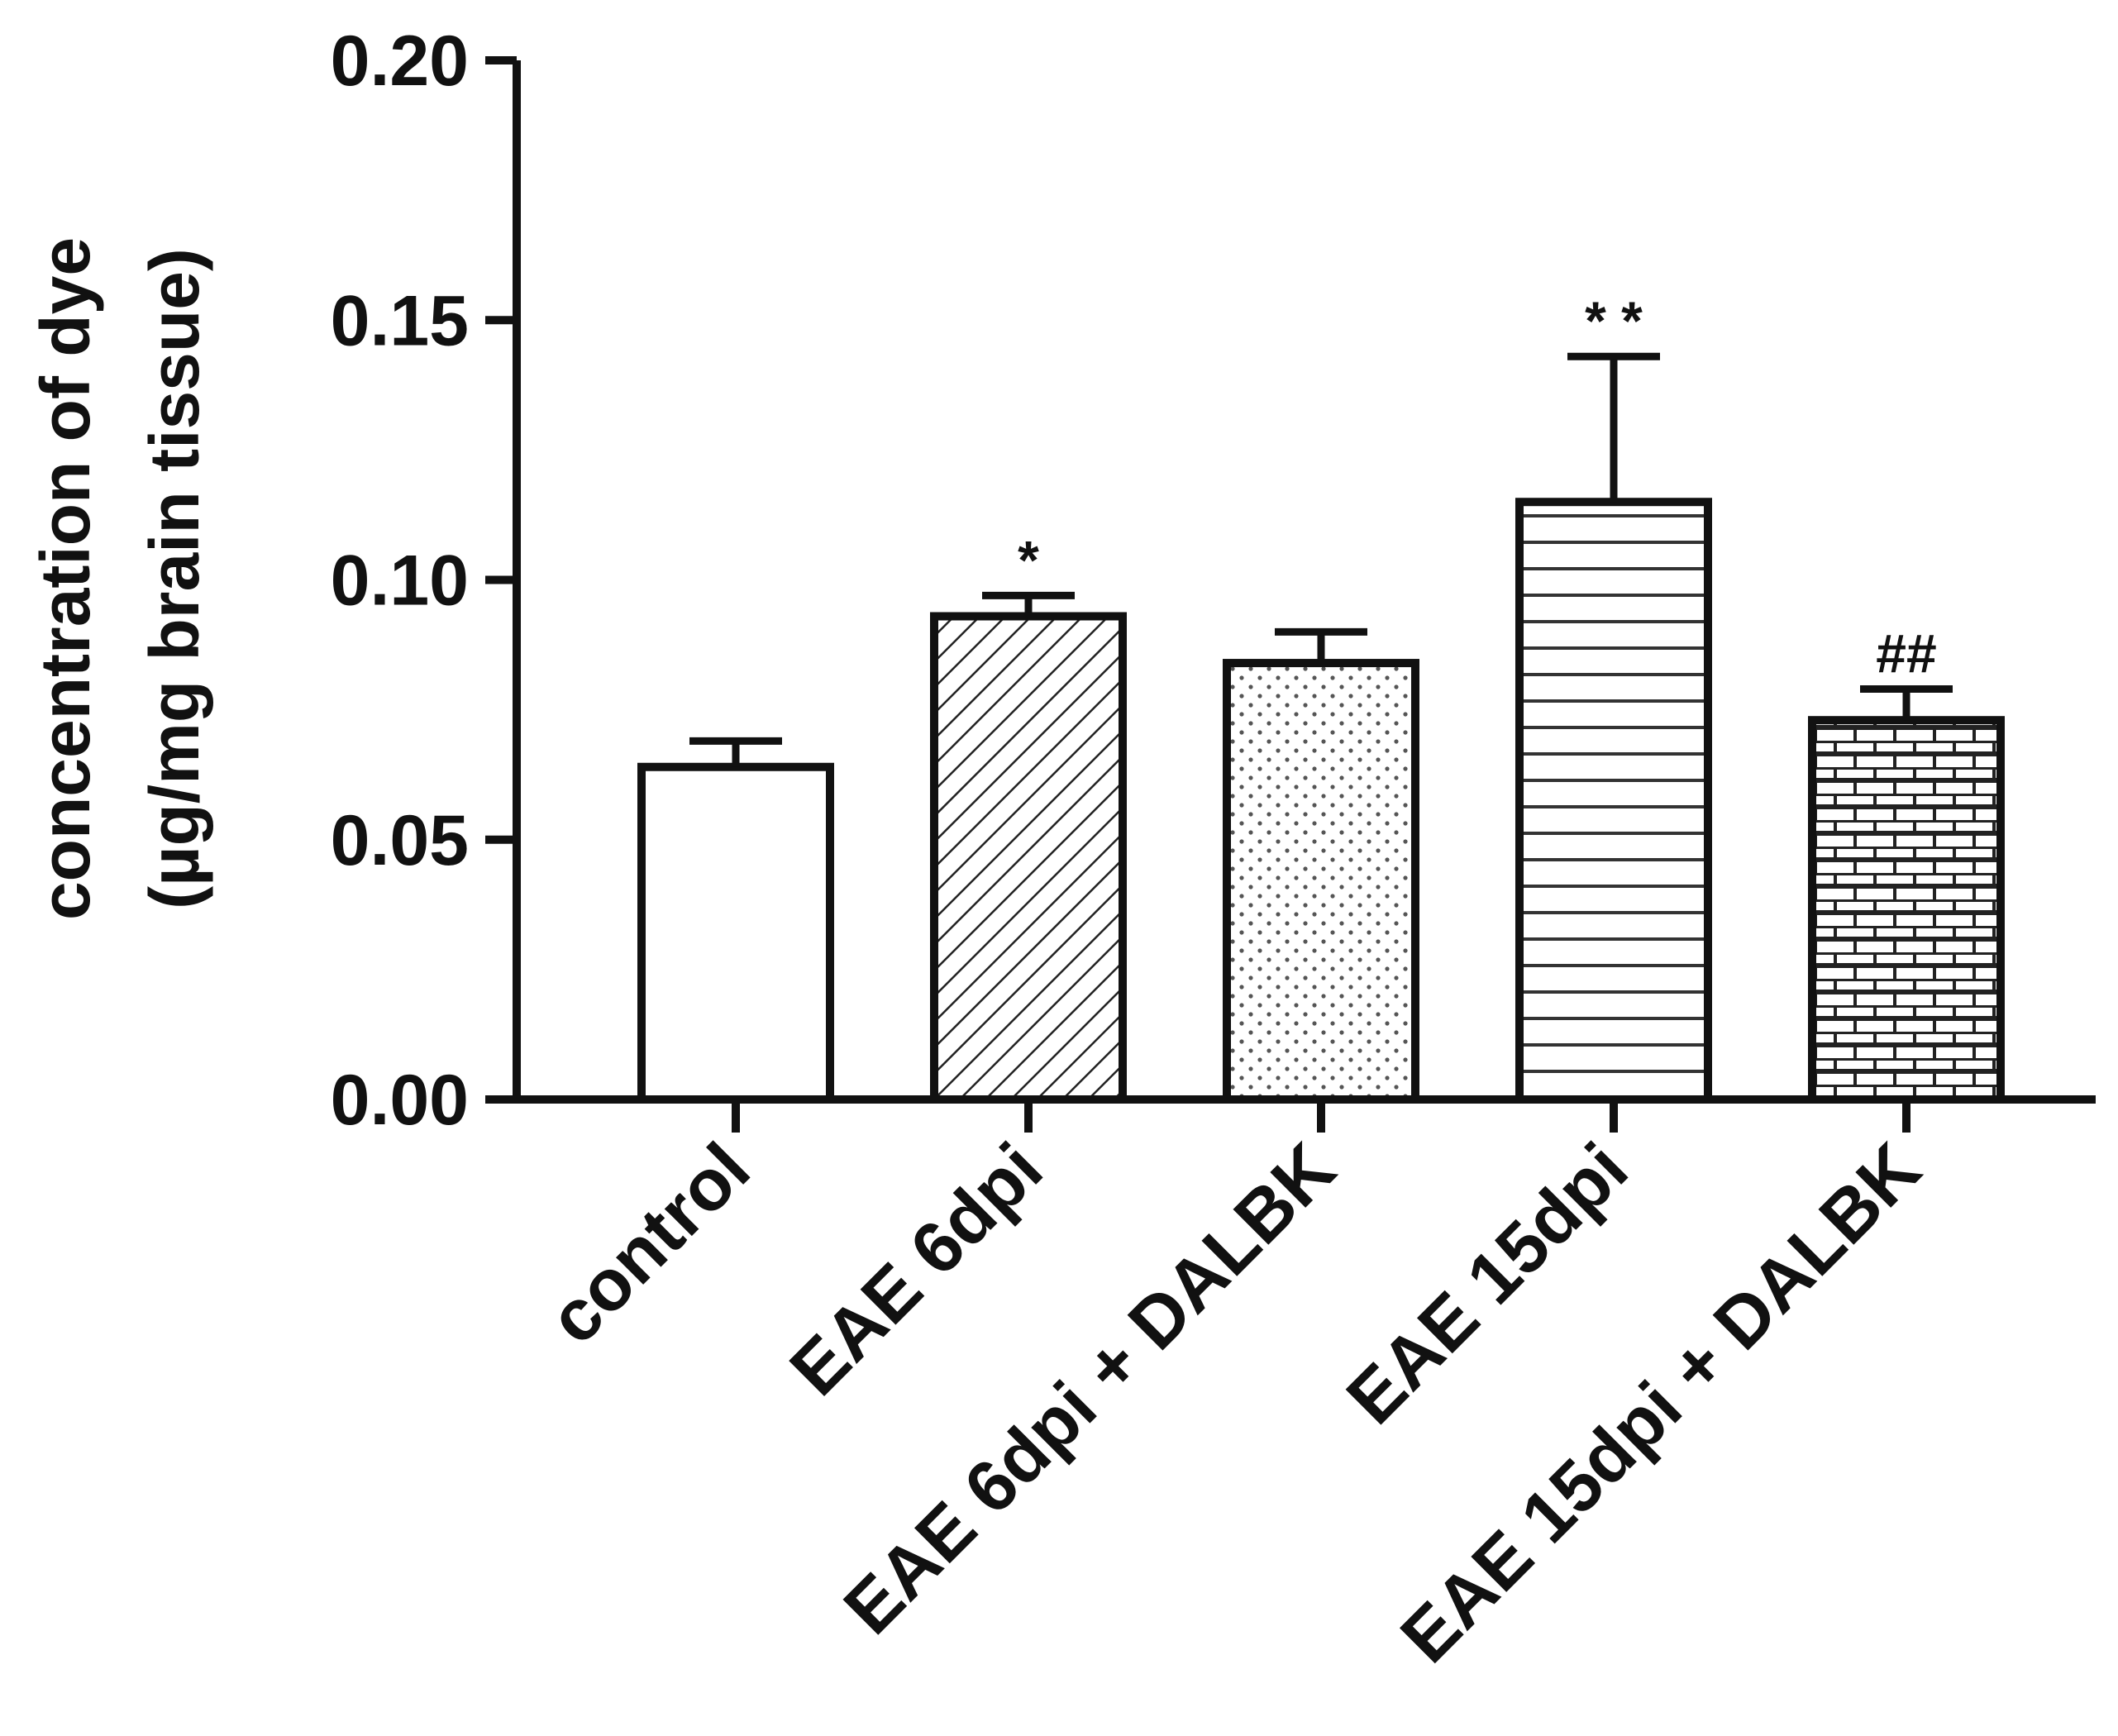  Describe the element at coordinates (1614, 320) in the screenshot. I see `significance-marker: * *` at that location.